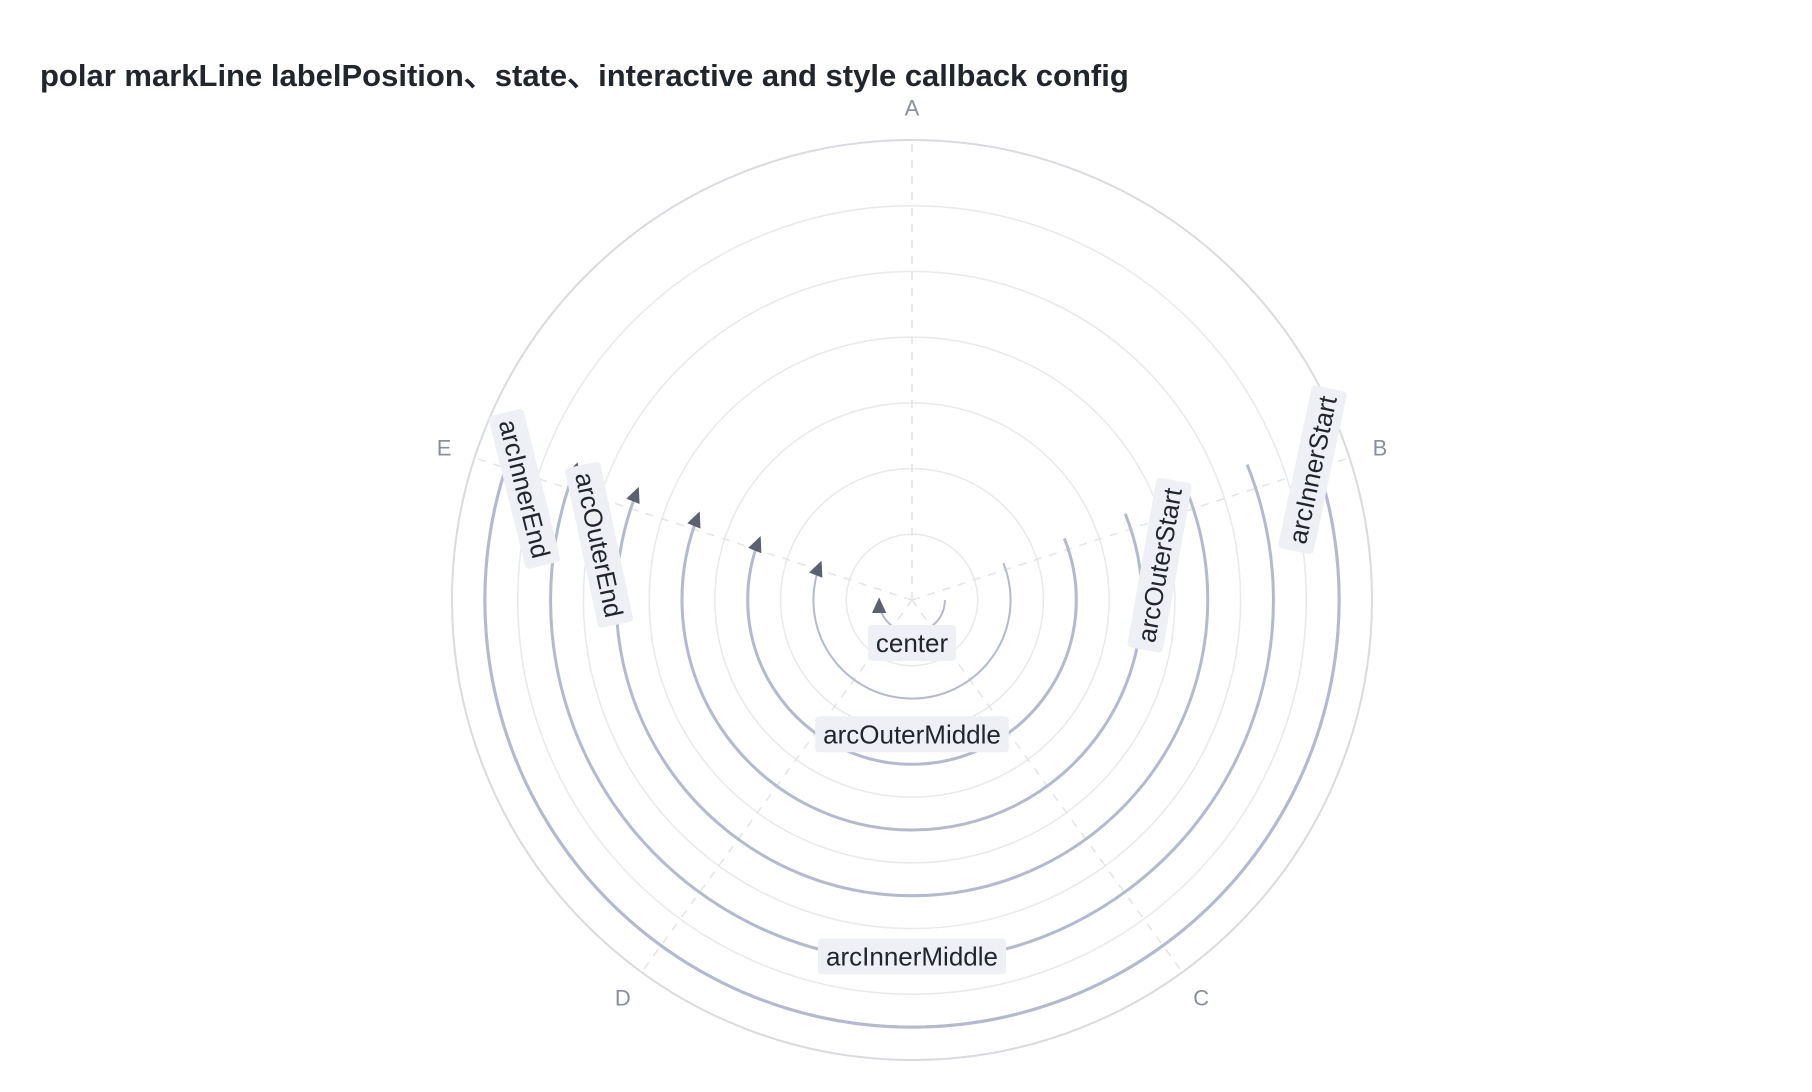 The image size is (1812, 1092). I want to click on angle-axis-label: C, so click(1201, 998).